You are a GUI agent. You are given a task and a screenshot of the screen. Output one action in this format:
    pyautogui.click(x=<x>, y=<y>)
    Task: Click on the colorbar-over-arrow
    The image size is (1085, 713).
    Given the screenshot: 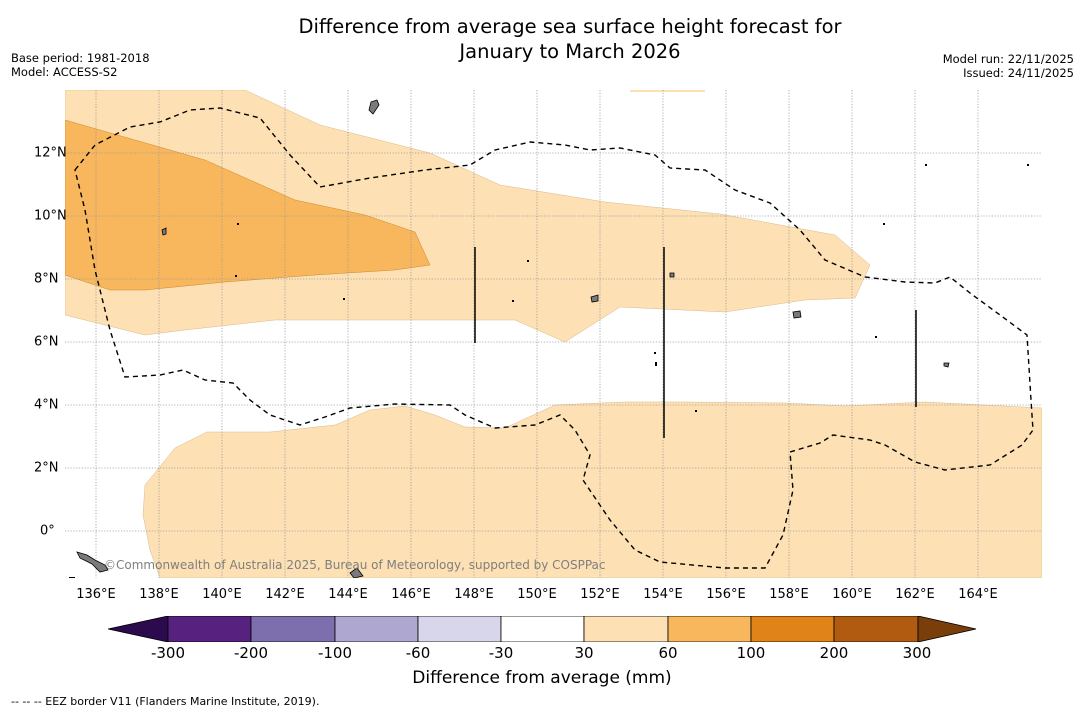 What is the action you would take?
    pyautogui.click(x=947, y=629)
    